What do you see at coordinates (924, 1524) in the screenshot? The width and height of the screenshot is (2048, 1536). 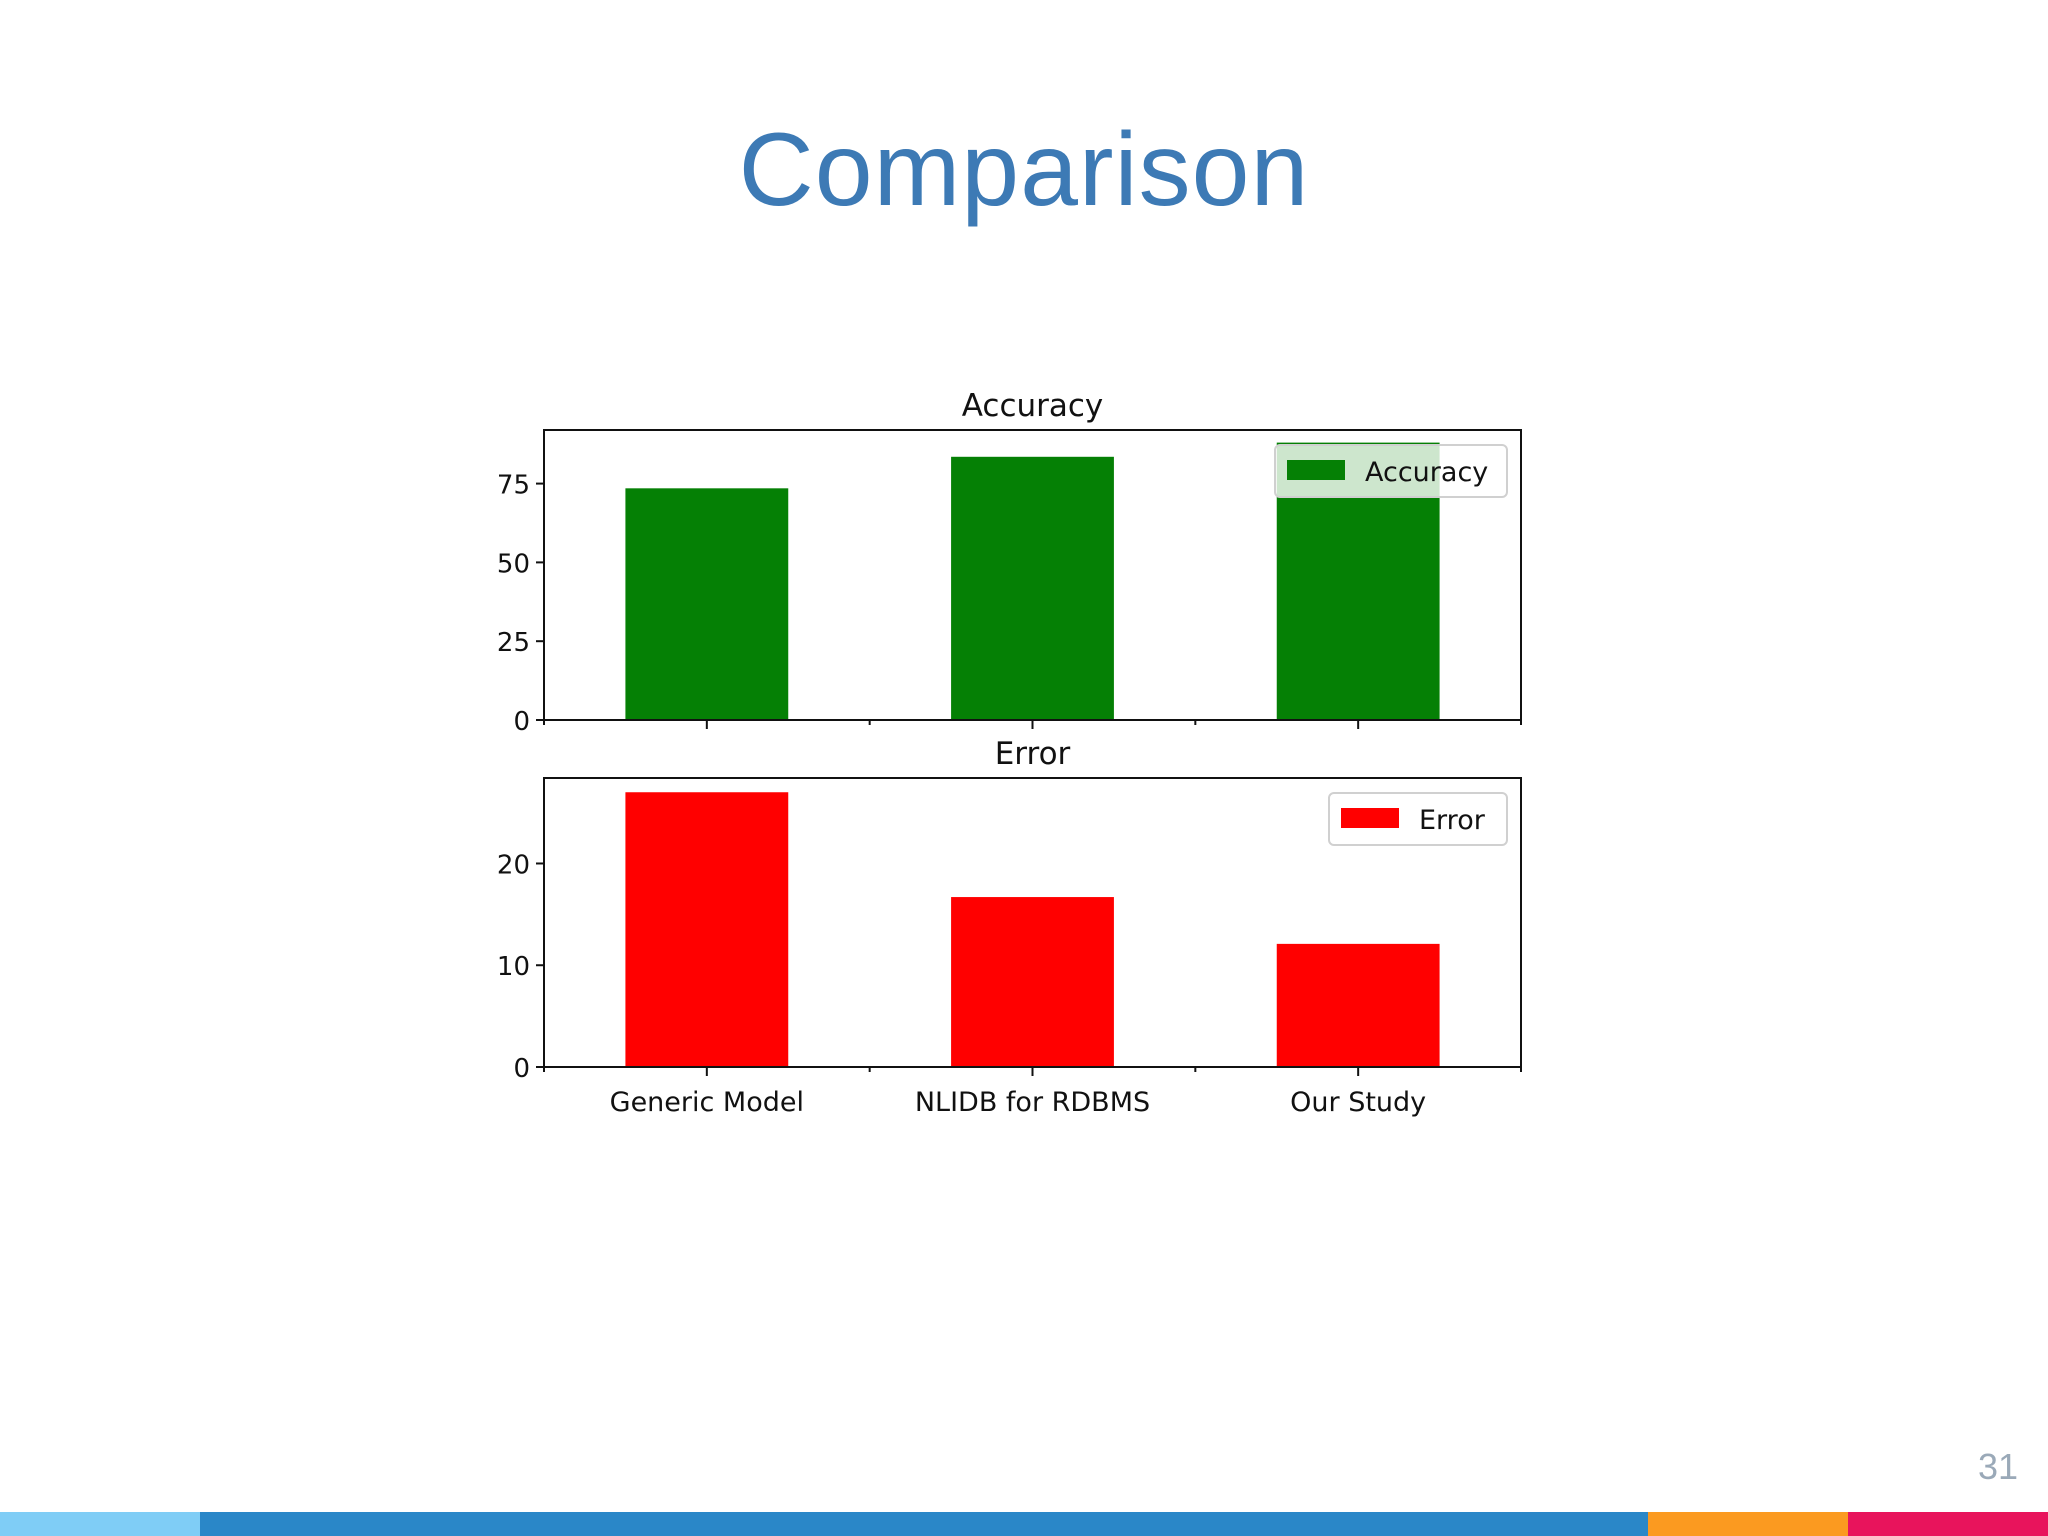 I see `bar-segment-blue` at bounding box center [924, 1524].